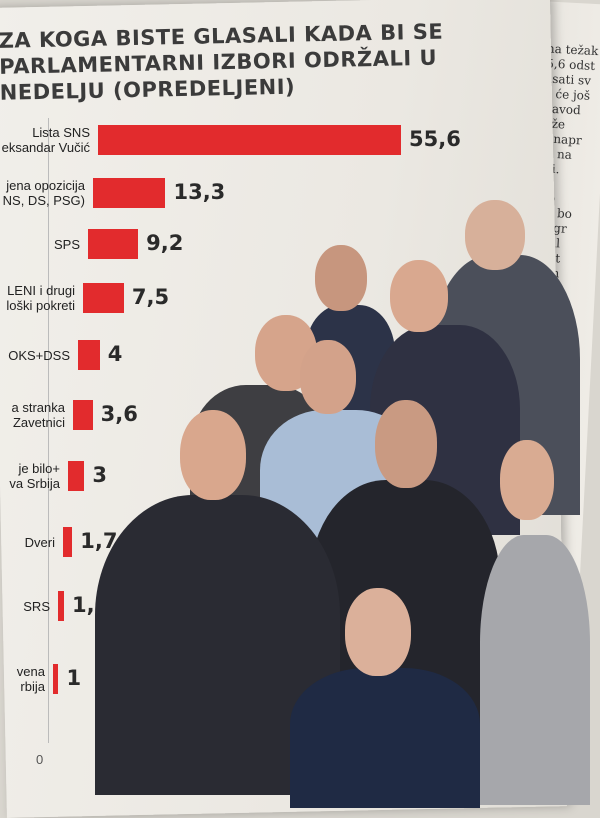 This screenshot has width=600, height=818. I want to click on category-label-line: jena opozicija, so click(45, 185).